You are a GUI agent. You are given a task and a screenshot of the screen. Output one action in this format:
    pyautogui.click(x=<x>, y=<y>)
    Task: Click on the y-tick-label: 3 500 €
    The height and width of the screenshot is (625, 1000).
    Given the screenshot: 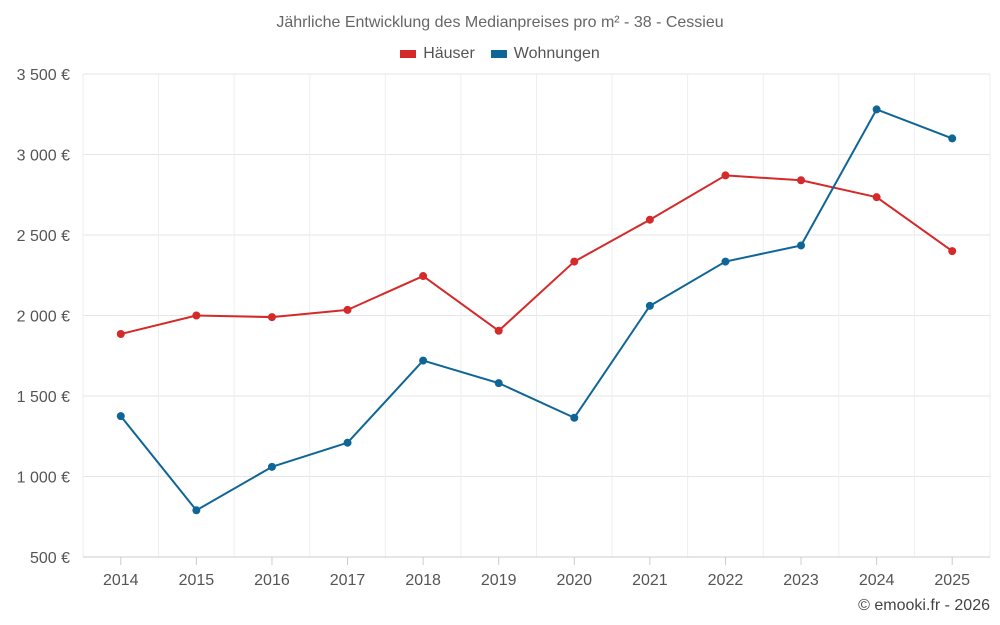 What is the action you would take?
    pyautogui.click(x=43, y=75)
    